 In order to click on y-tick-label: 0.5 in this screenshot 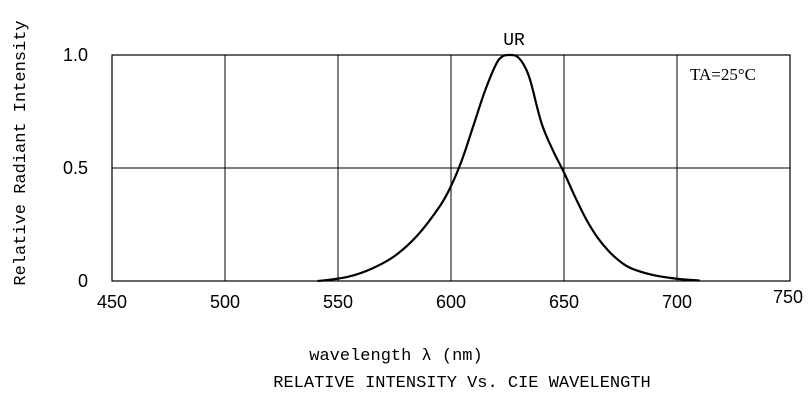, I will do `click(75, 168)`.